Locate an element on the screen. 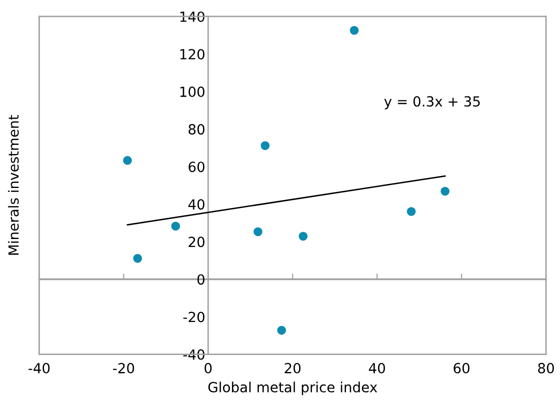 This screenshot has height=412, width=560. y-tick-label: 40 is located at coordinates (196, 204).